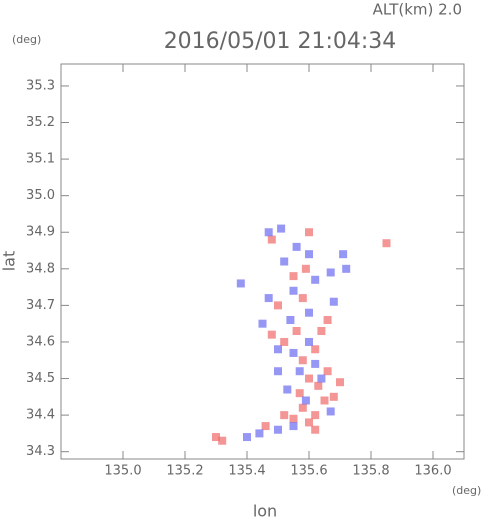 This screenshot has width=491, height=521. What do you see at coordinates (40, 451) in the screenshot?
I see `y-tick-label: 34.3` at bounding box center [40, 451].